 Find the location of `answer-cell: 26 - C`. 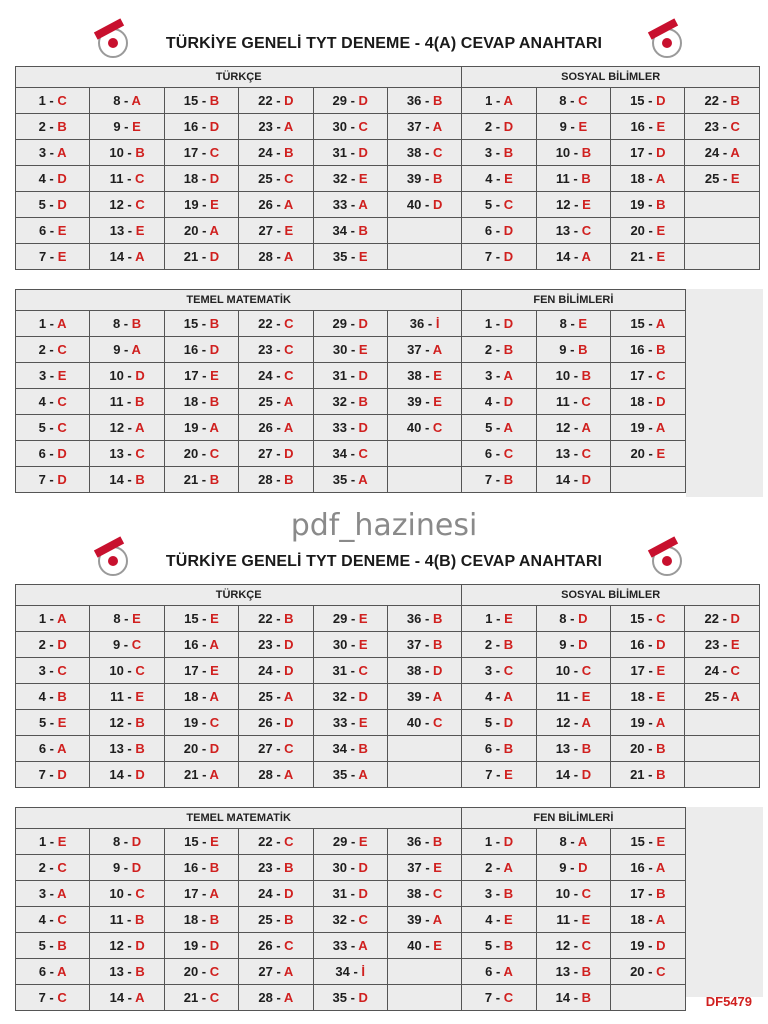

answer-cell: 26 - C is located at coordinates (276, 945).